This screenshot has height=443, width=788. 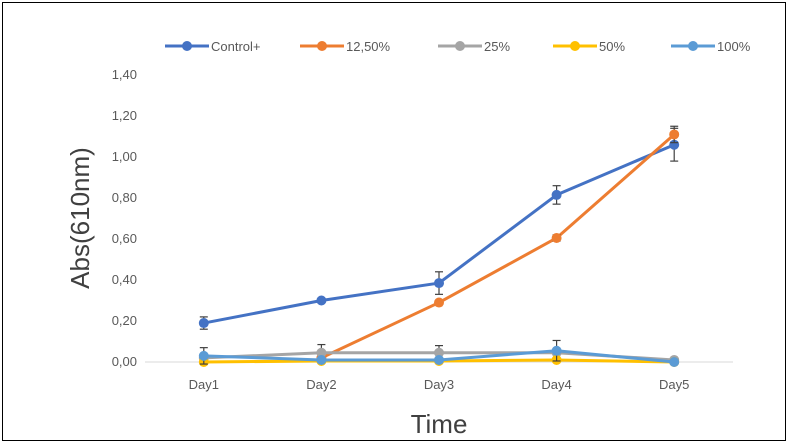 I want to click on y-tick-label: 1,00, so click(x=124, y=156).